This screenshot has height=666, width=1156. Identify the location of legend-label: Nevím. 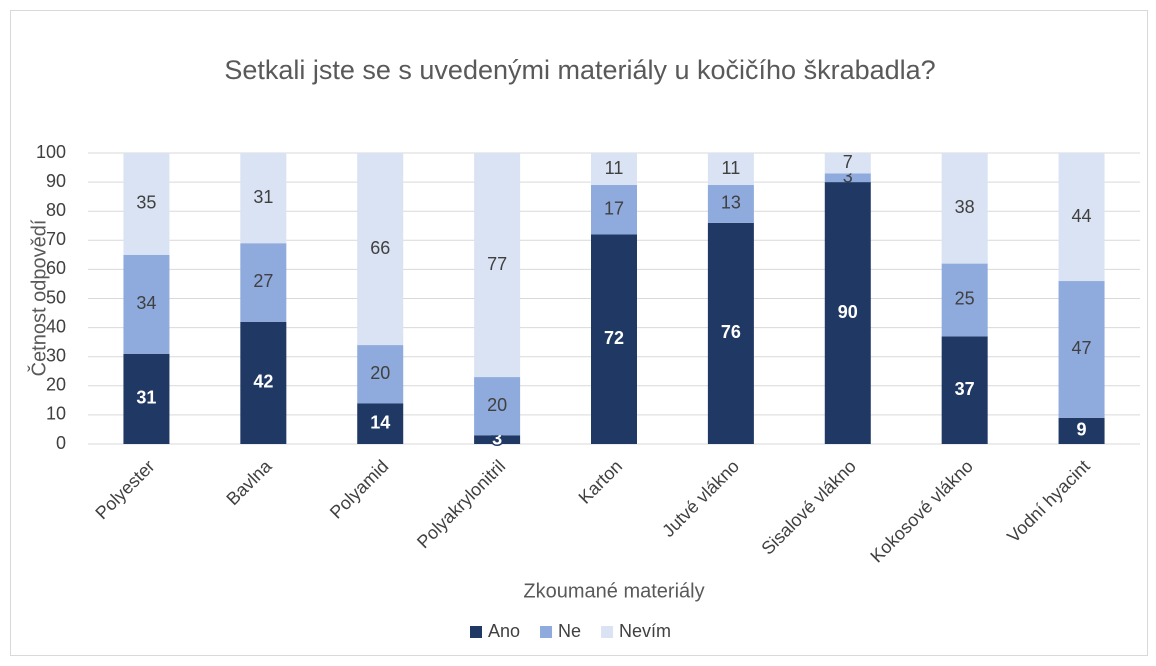
(645, 631).